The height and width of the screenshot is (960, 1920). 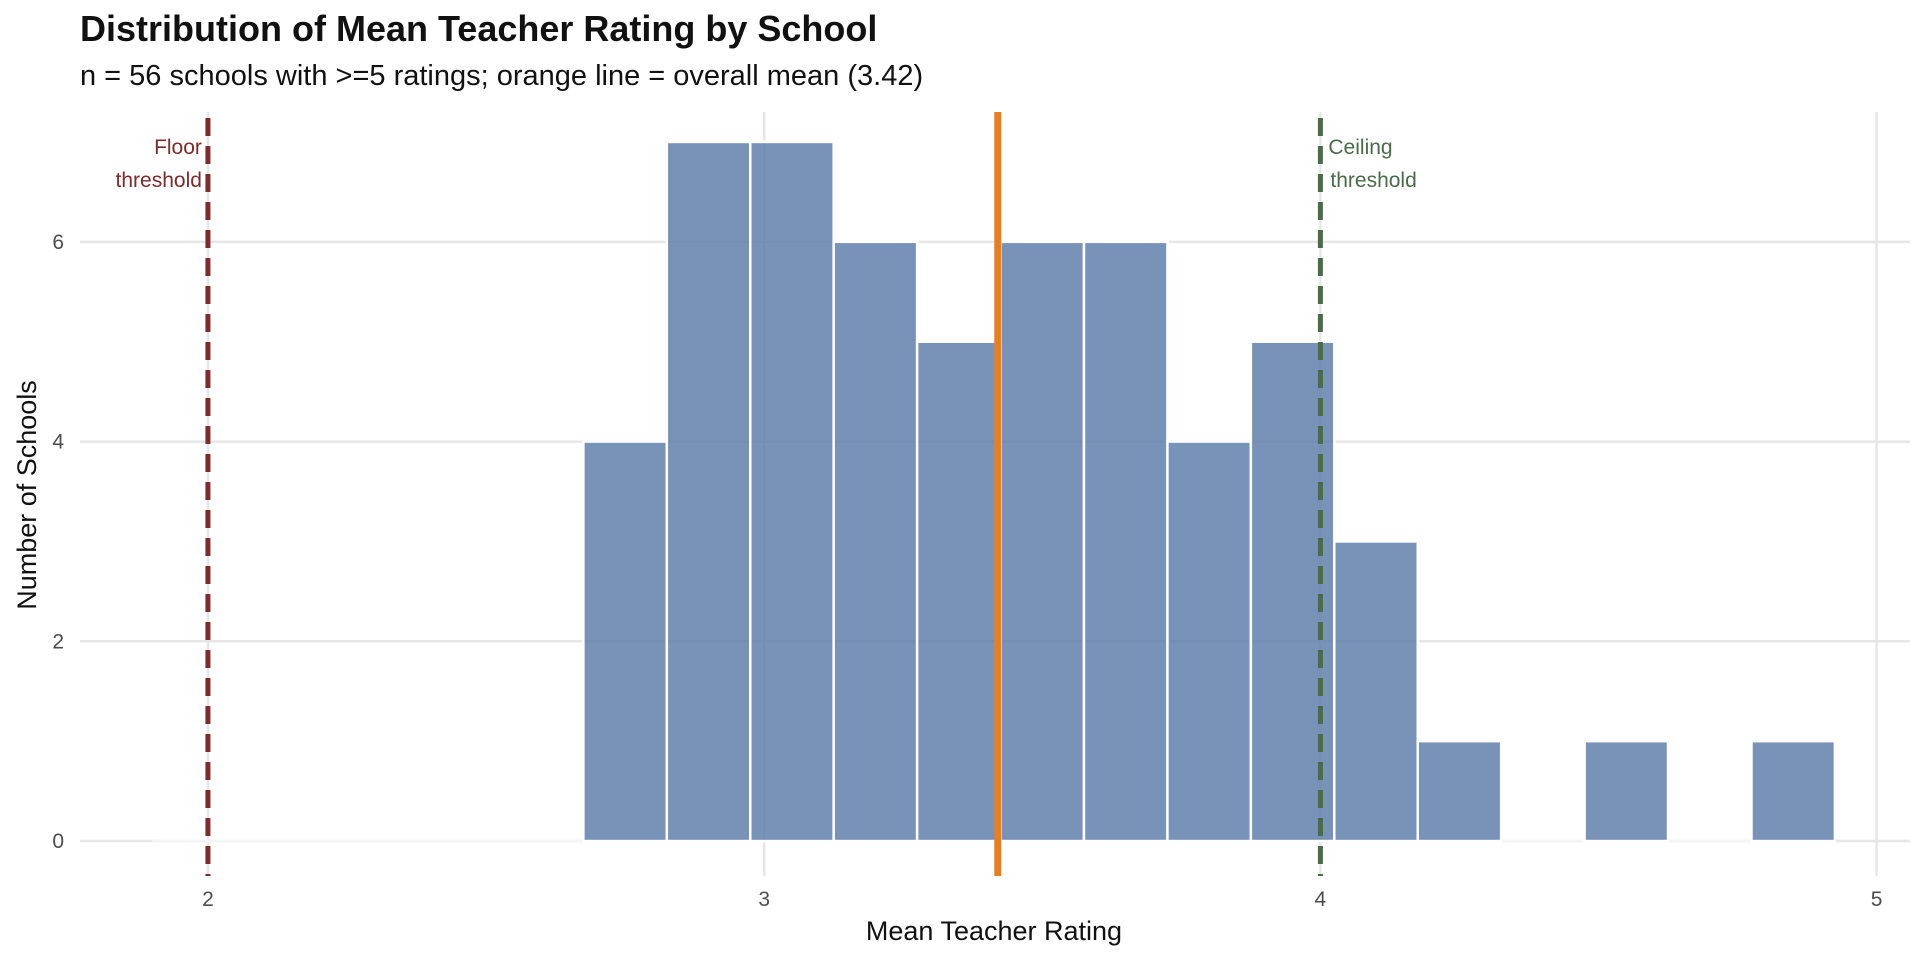 I want to click on threshold-label: Floor, so click(x=178, y=147).